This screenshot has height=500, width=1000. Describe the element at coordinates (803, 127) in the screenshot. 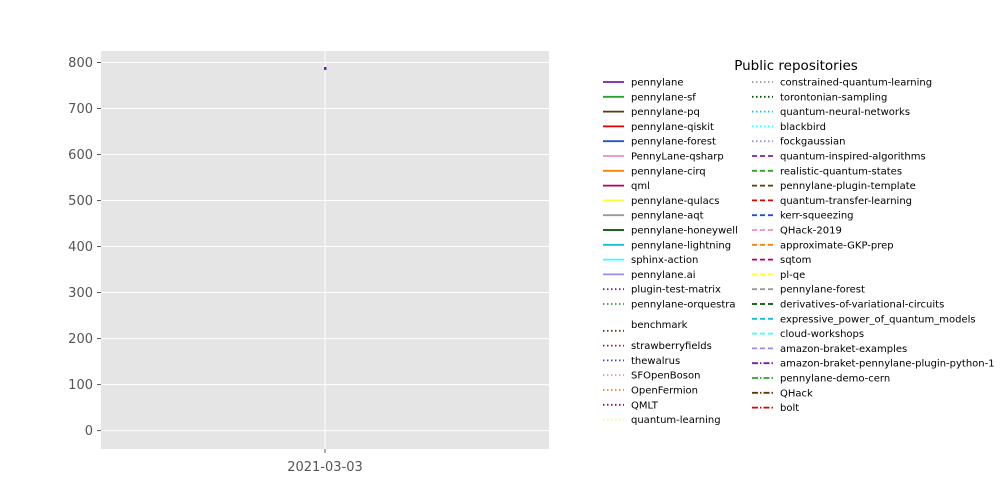

I see `legend-label-26: blackbird` at that location.